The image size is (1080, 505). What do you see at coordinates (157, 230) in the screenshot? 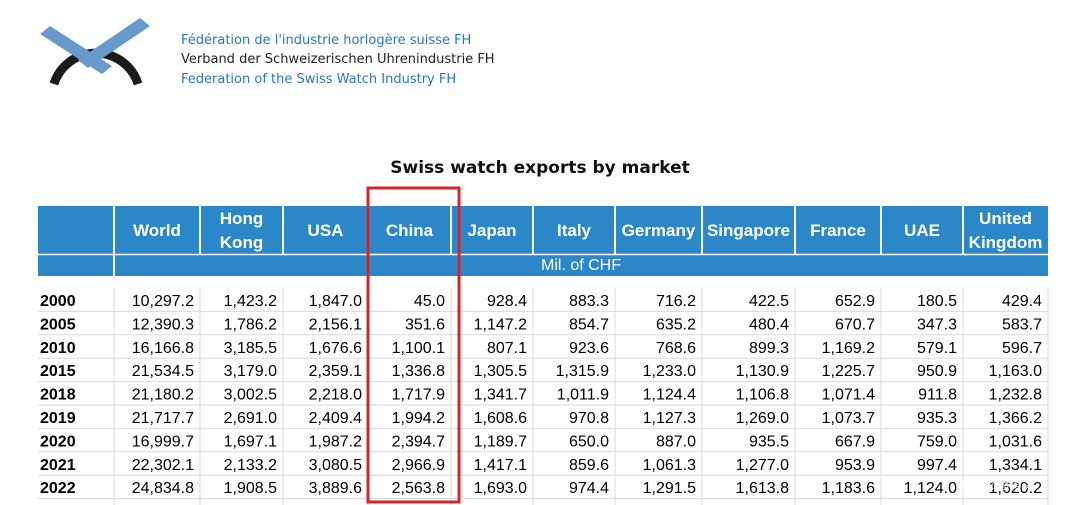
I see `column-header-world: World` at bounding box center [157, 230].